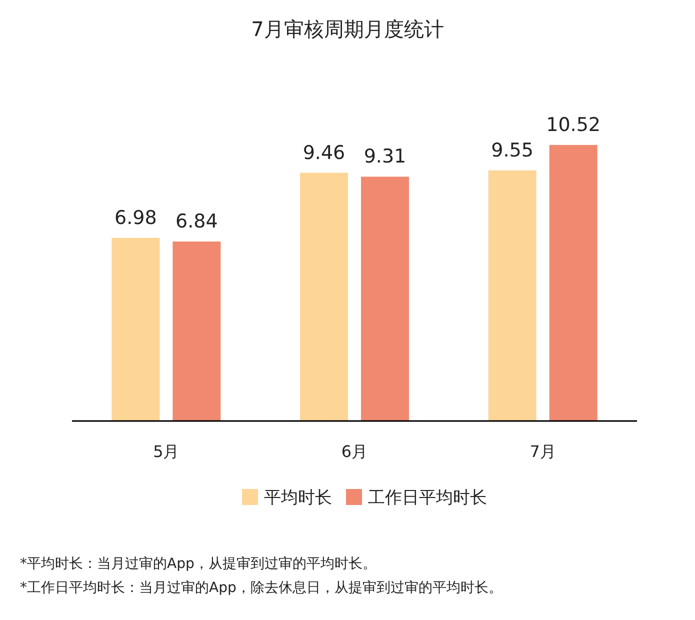 This screenshot has width=695, height=620. Describe the element at coordinates (543, 451) in the screenshot. I see `x-tick-label: 7月` at that location.